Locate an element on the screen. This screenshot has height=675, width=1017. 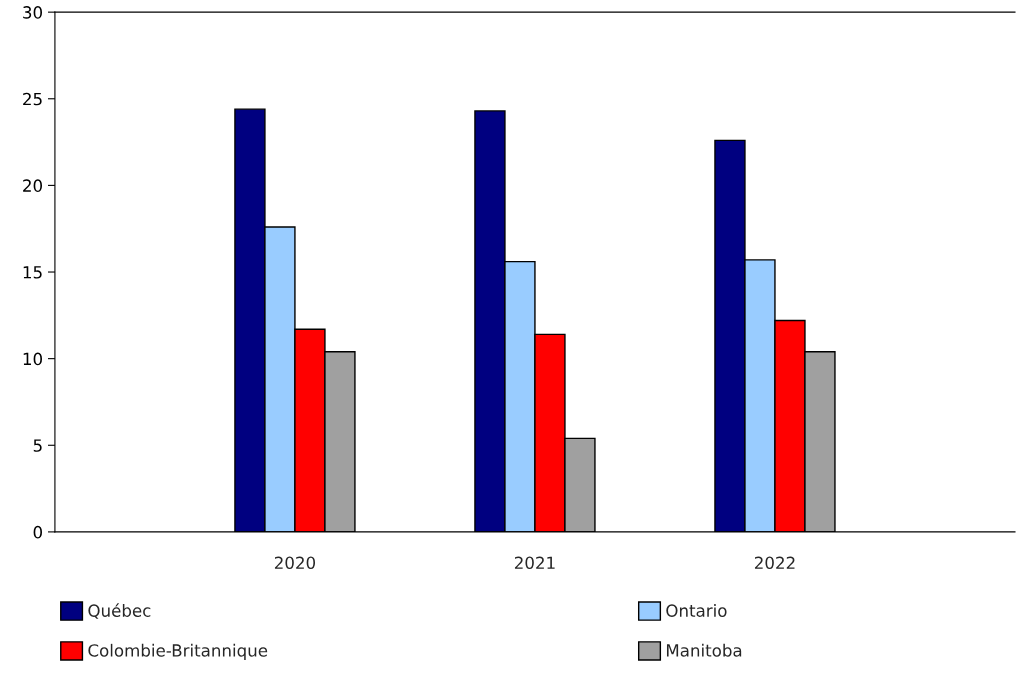
legend-label: Québec is located at coordinates (119, 611).